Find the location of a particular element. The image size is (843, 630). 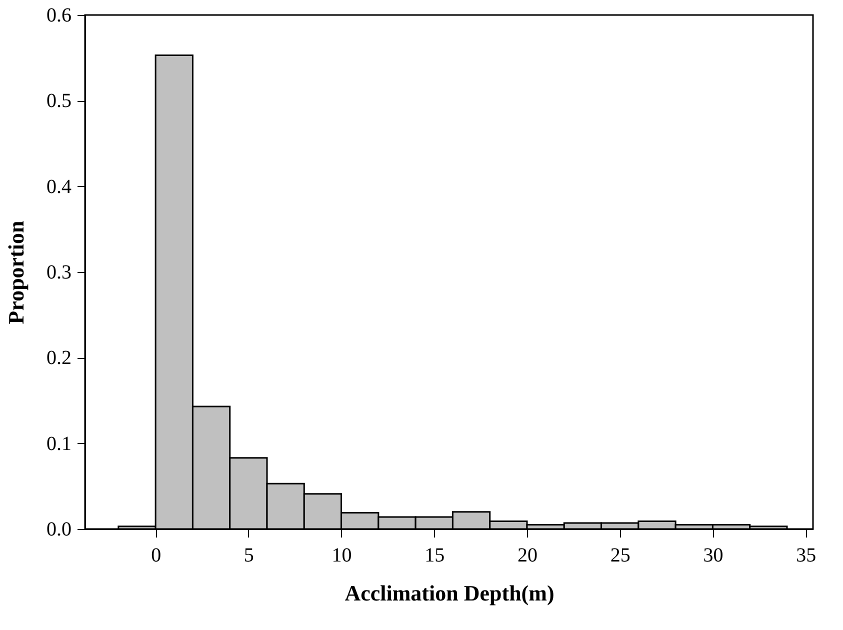

y-tick-label: 0.5 is located at coordinates (59, 101).